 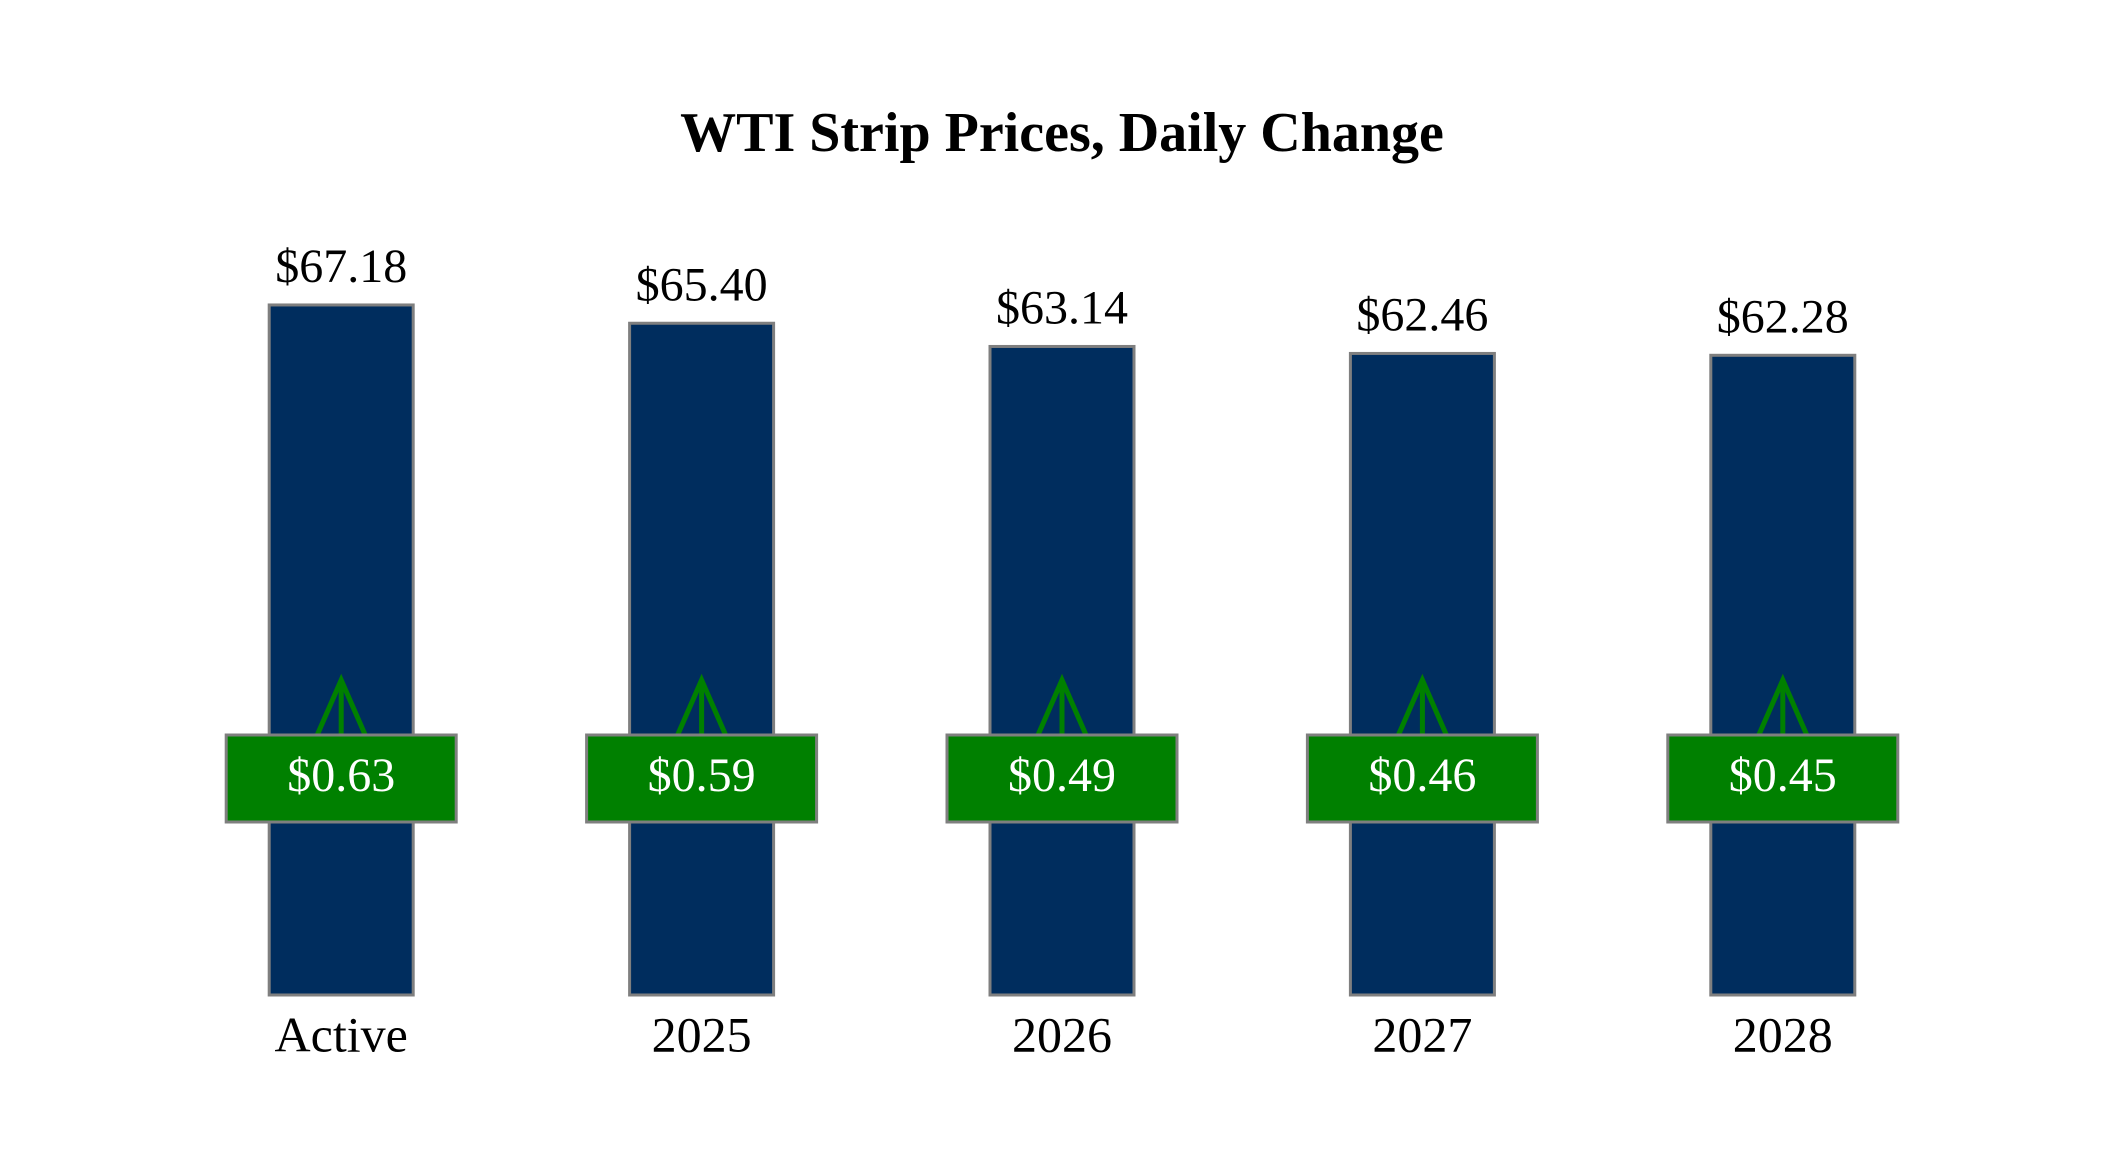 I want to click on x-tick-label: 2027, so click(x=1422, y=1034).